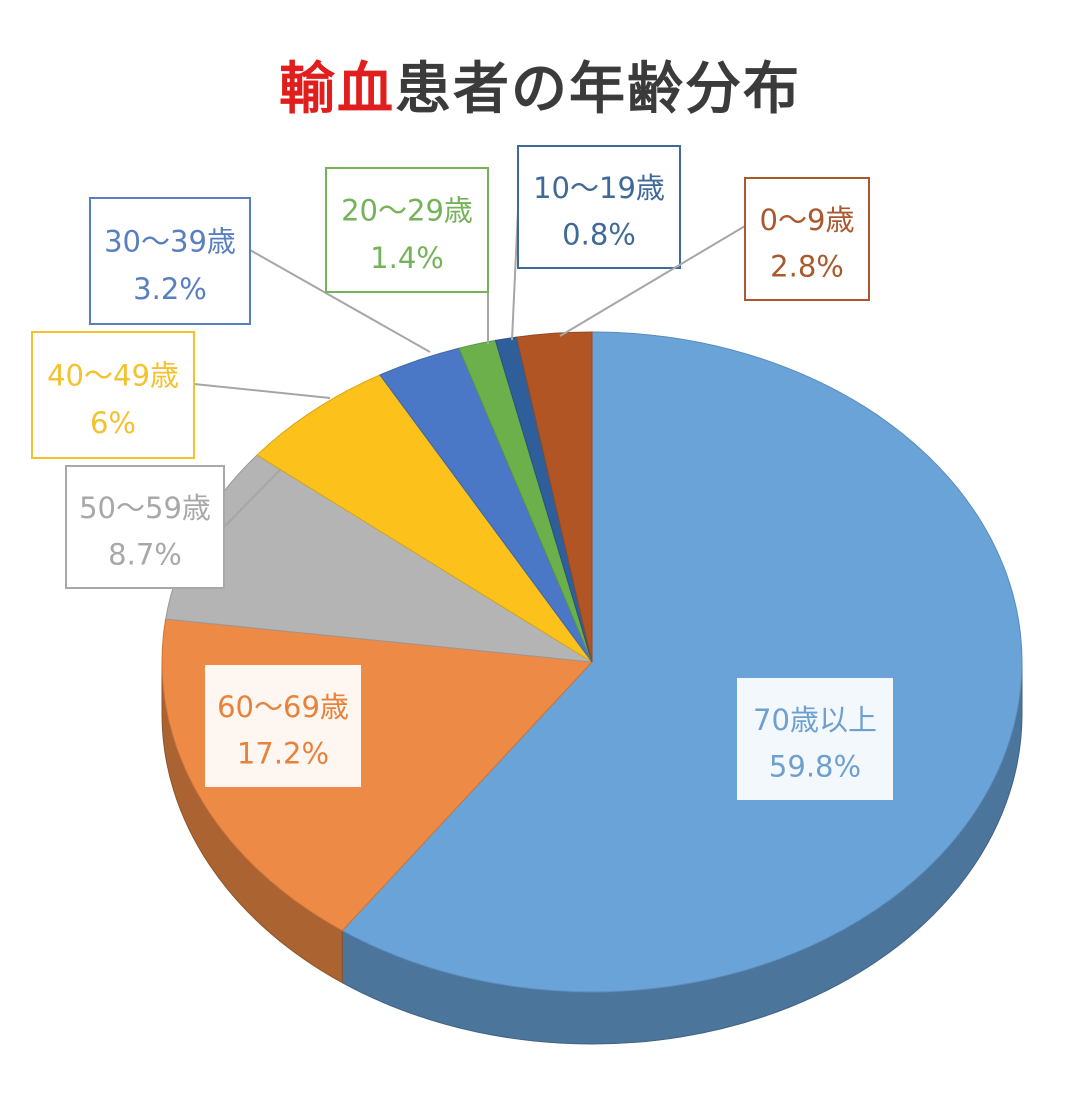 The image size is (1080, 1109). What do you see at coordinates (113, 375) in the screenshot?
I see `data-label-category-3: 40〜49歳` at bounding box center [113, 375].